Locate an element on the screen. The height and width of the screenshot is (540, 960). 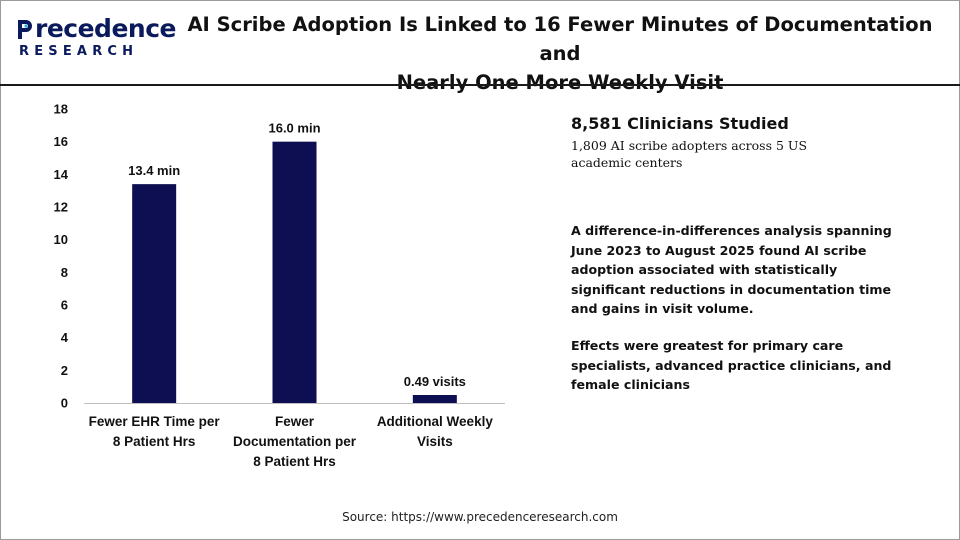
logo-subtitle: RESEARCH is located at coordinates (79, 51).